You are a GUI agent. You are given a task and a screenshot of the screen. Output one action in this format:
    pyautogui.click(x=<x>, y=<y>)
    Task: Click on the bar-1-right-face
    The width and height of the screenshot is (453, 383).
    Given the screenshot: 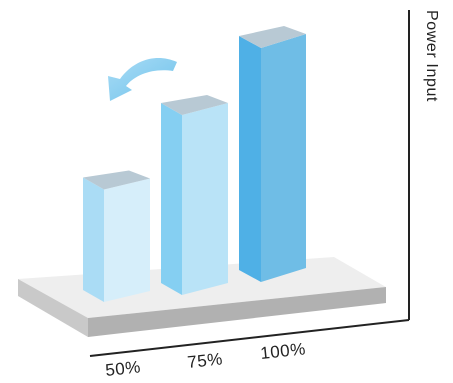 What is the action you would take?
    pyautogui.click(x=127, y=240)
    